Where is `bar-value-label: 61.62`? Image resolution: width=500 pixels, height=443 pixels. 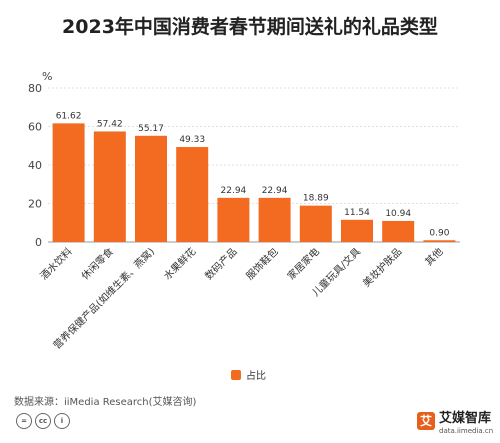 bar-value-label: 61.62 is located at coordinates (69, 116).